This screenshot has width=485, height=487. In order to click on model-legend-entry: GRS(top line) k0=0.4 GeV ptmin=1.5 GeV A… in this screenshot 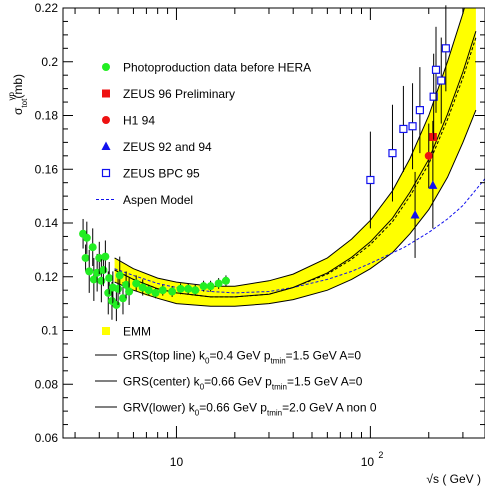, I will do `click(228, 357)`.